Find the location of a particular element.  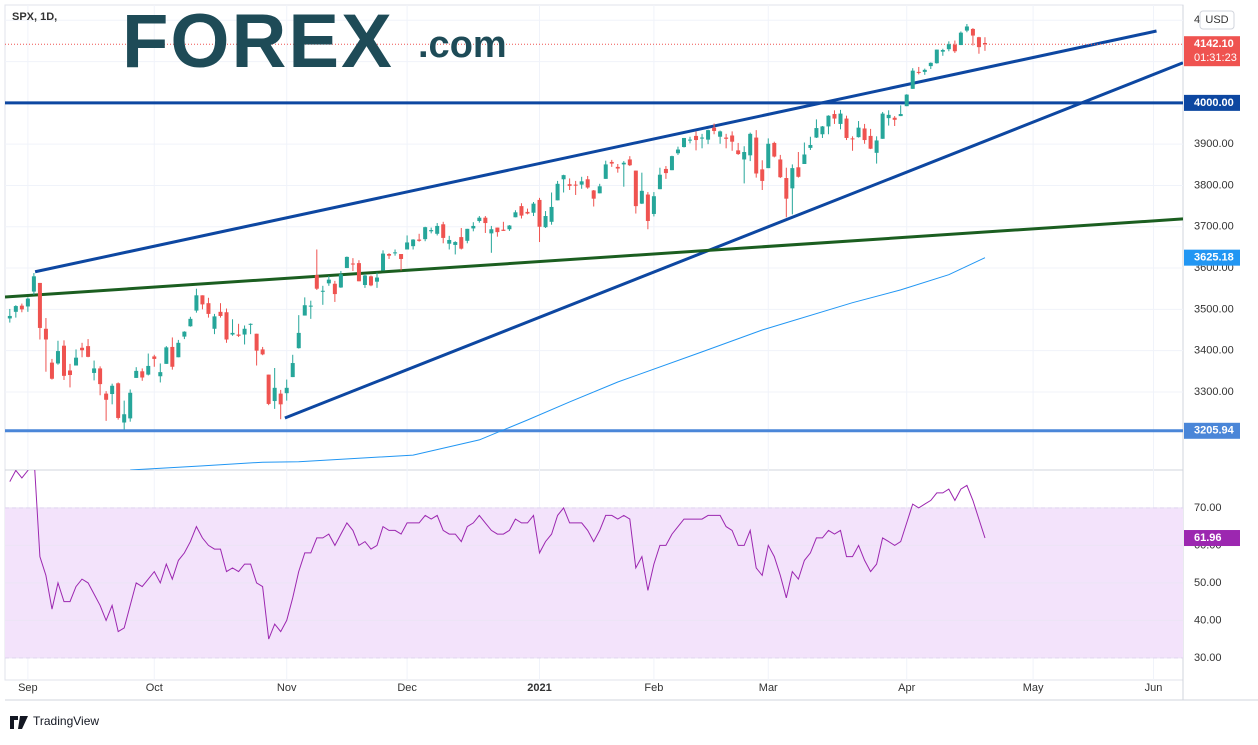

y-tick-label: 3300.00 is located at coordinates (1214, 392).